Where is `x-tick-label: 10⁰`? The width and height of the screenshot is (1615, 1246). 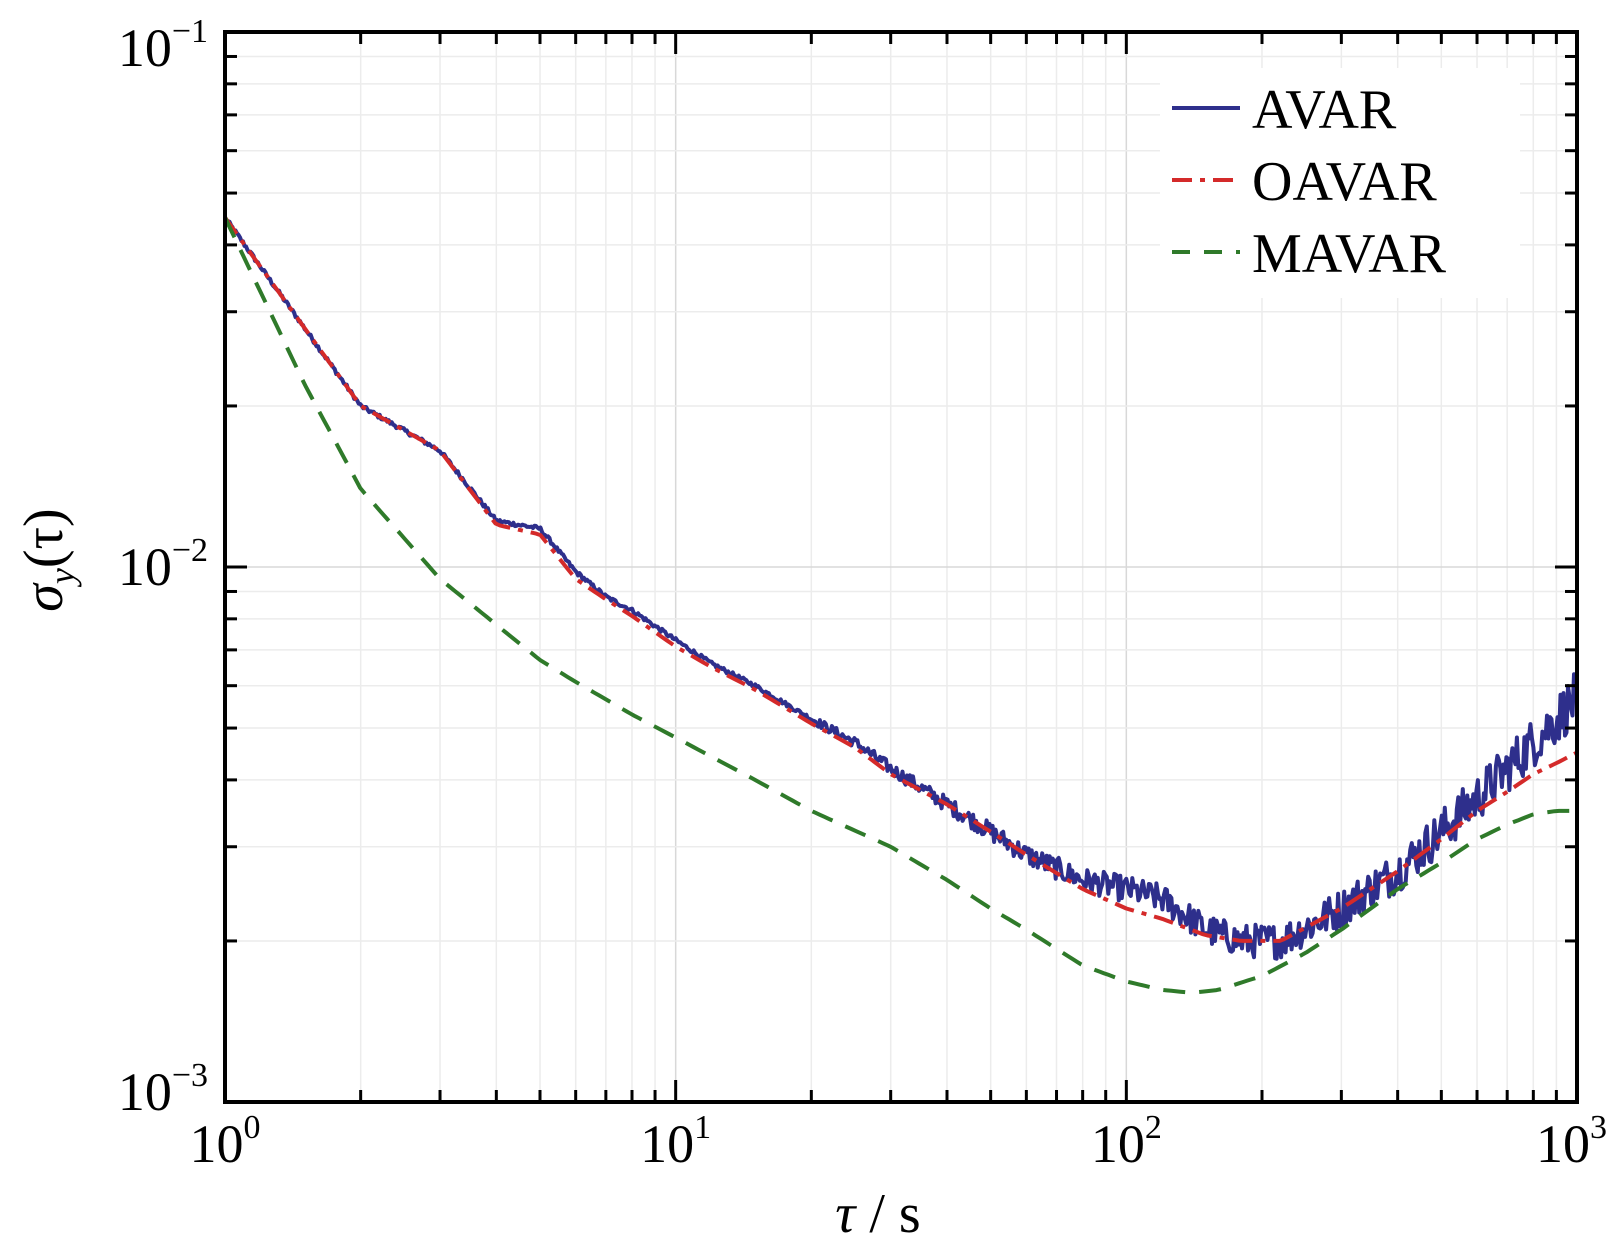 x-tick-label: 10⁰ is located at coordinates (225, 1141).